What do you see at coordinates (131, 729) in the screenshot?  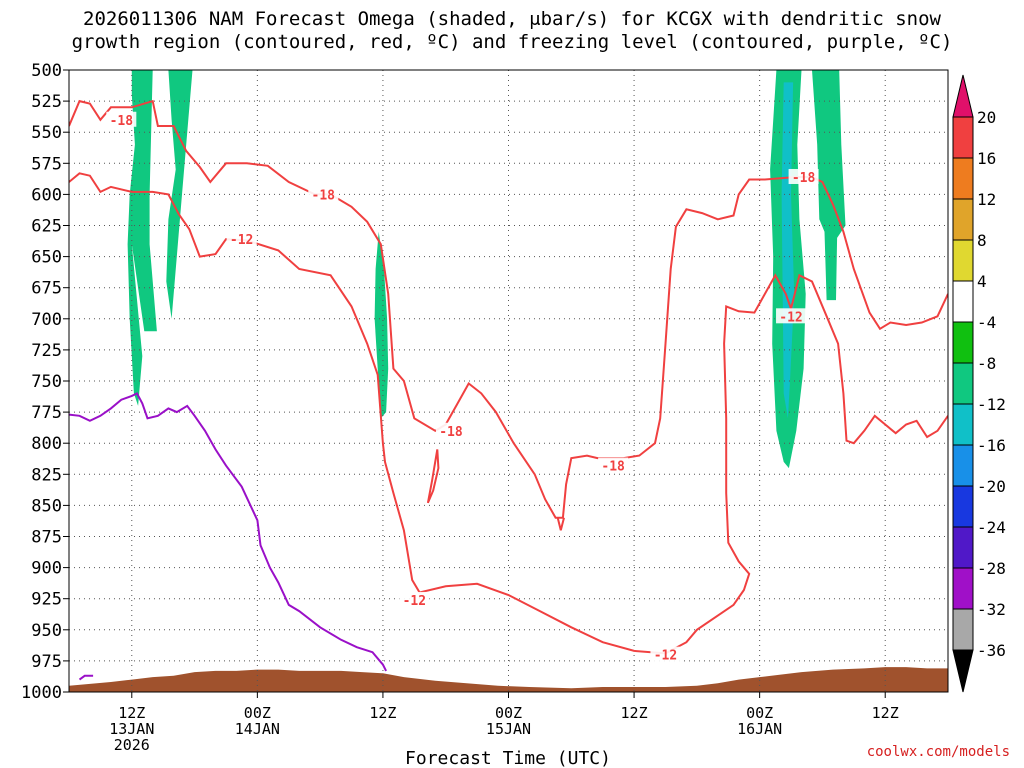 I see `x-tick-label-h6-2: 13JAN` at bounding box center [131, 729].